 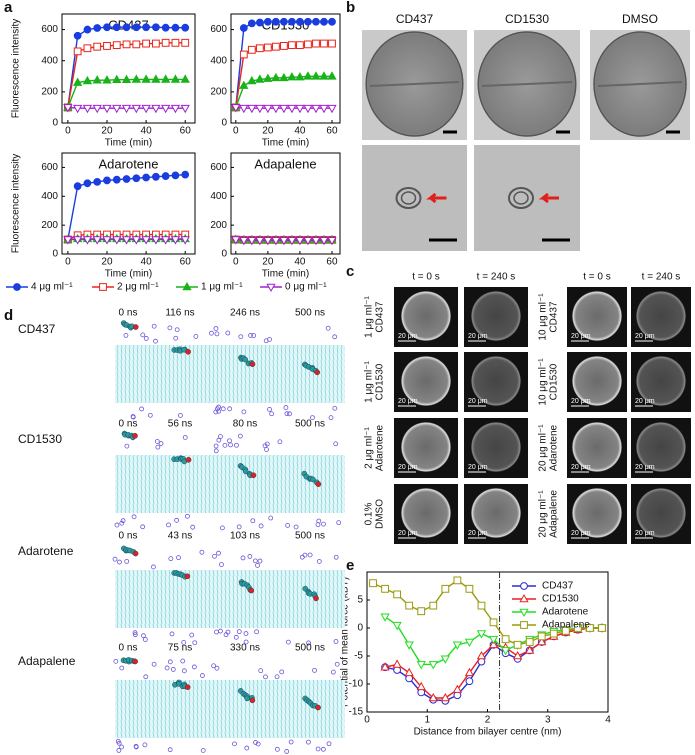 I want to click on time-label: 0 ns, so click(x=128, y=536).